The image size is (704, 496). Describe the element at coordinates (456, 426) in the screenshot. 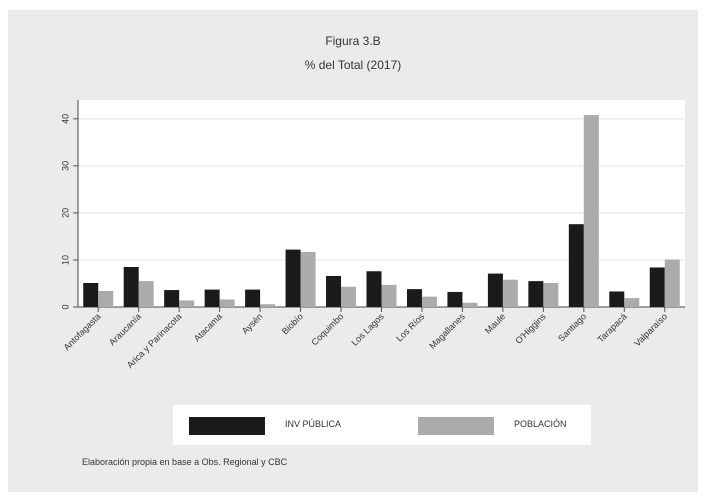

I see `legend-swatch-poblacion` at that location.